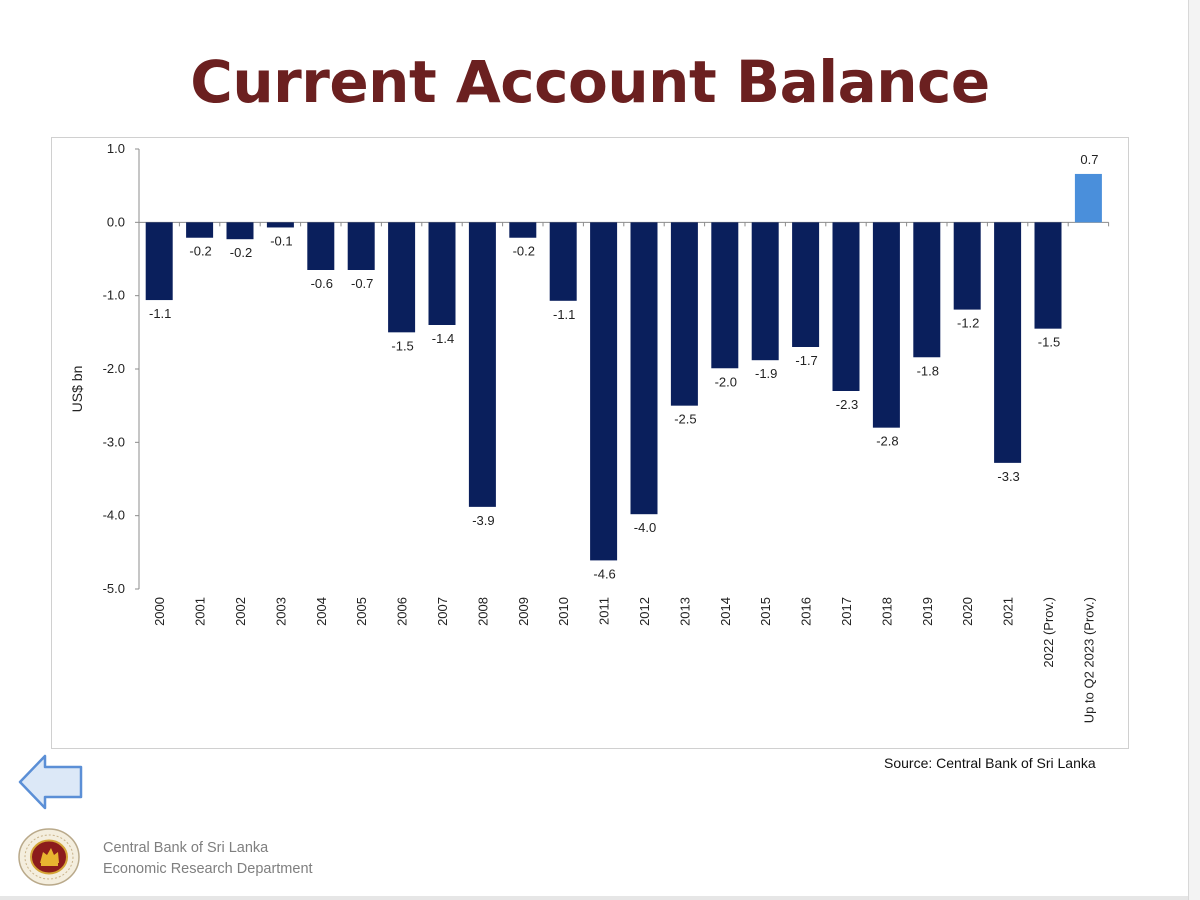  I want to click on y-tick-label: 0.0, so click(116, 221).